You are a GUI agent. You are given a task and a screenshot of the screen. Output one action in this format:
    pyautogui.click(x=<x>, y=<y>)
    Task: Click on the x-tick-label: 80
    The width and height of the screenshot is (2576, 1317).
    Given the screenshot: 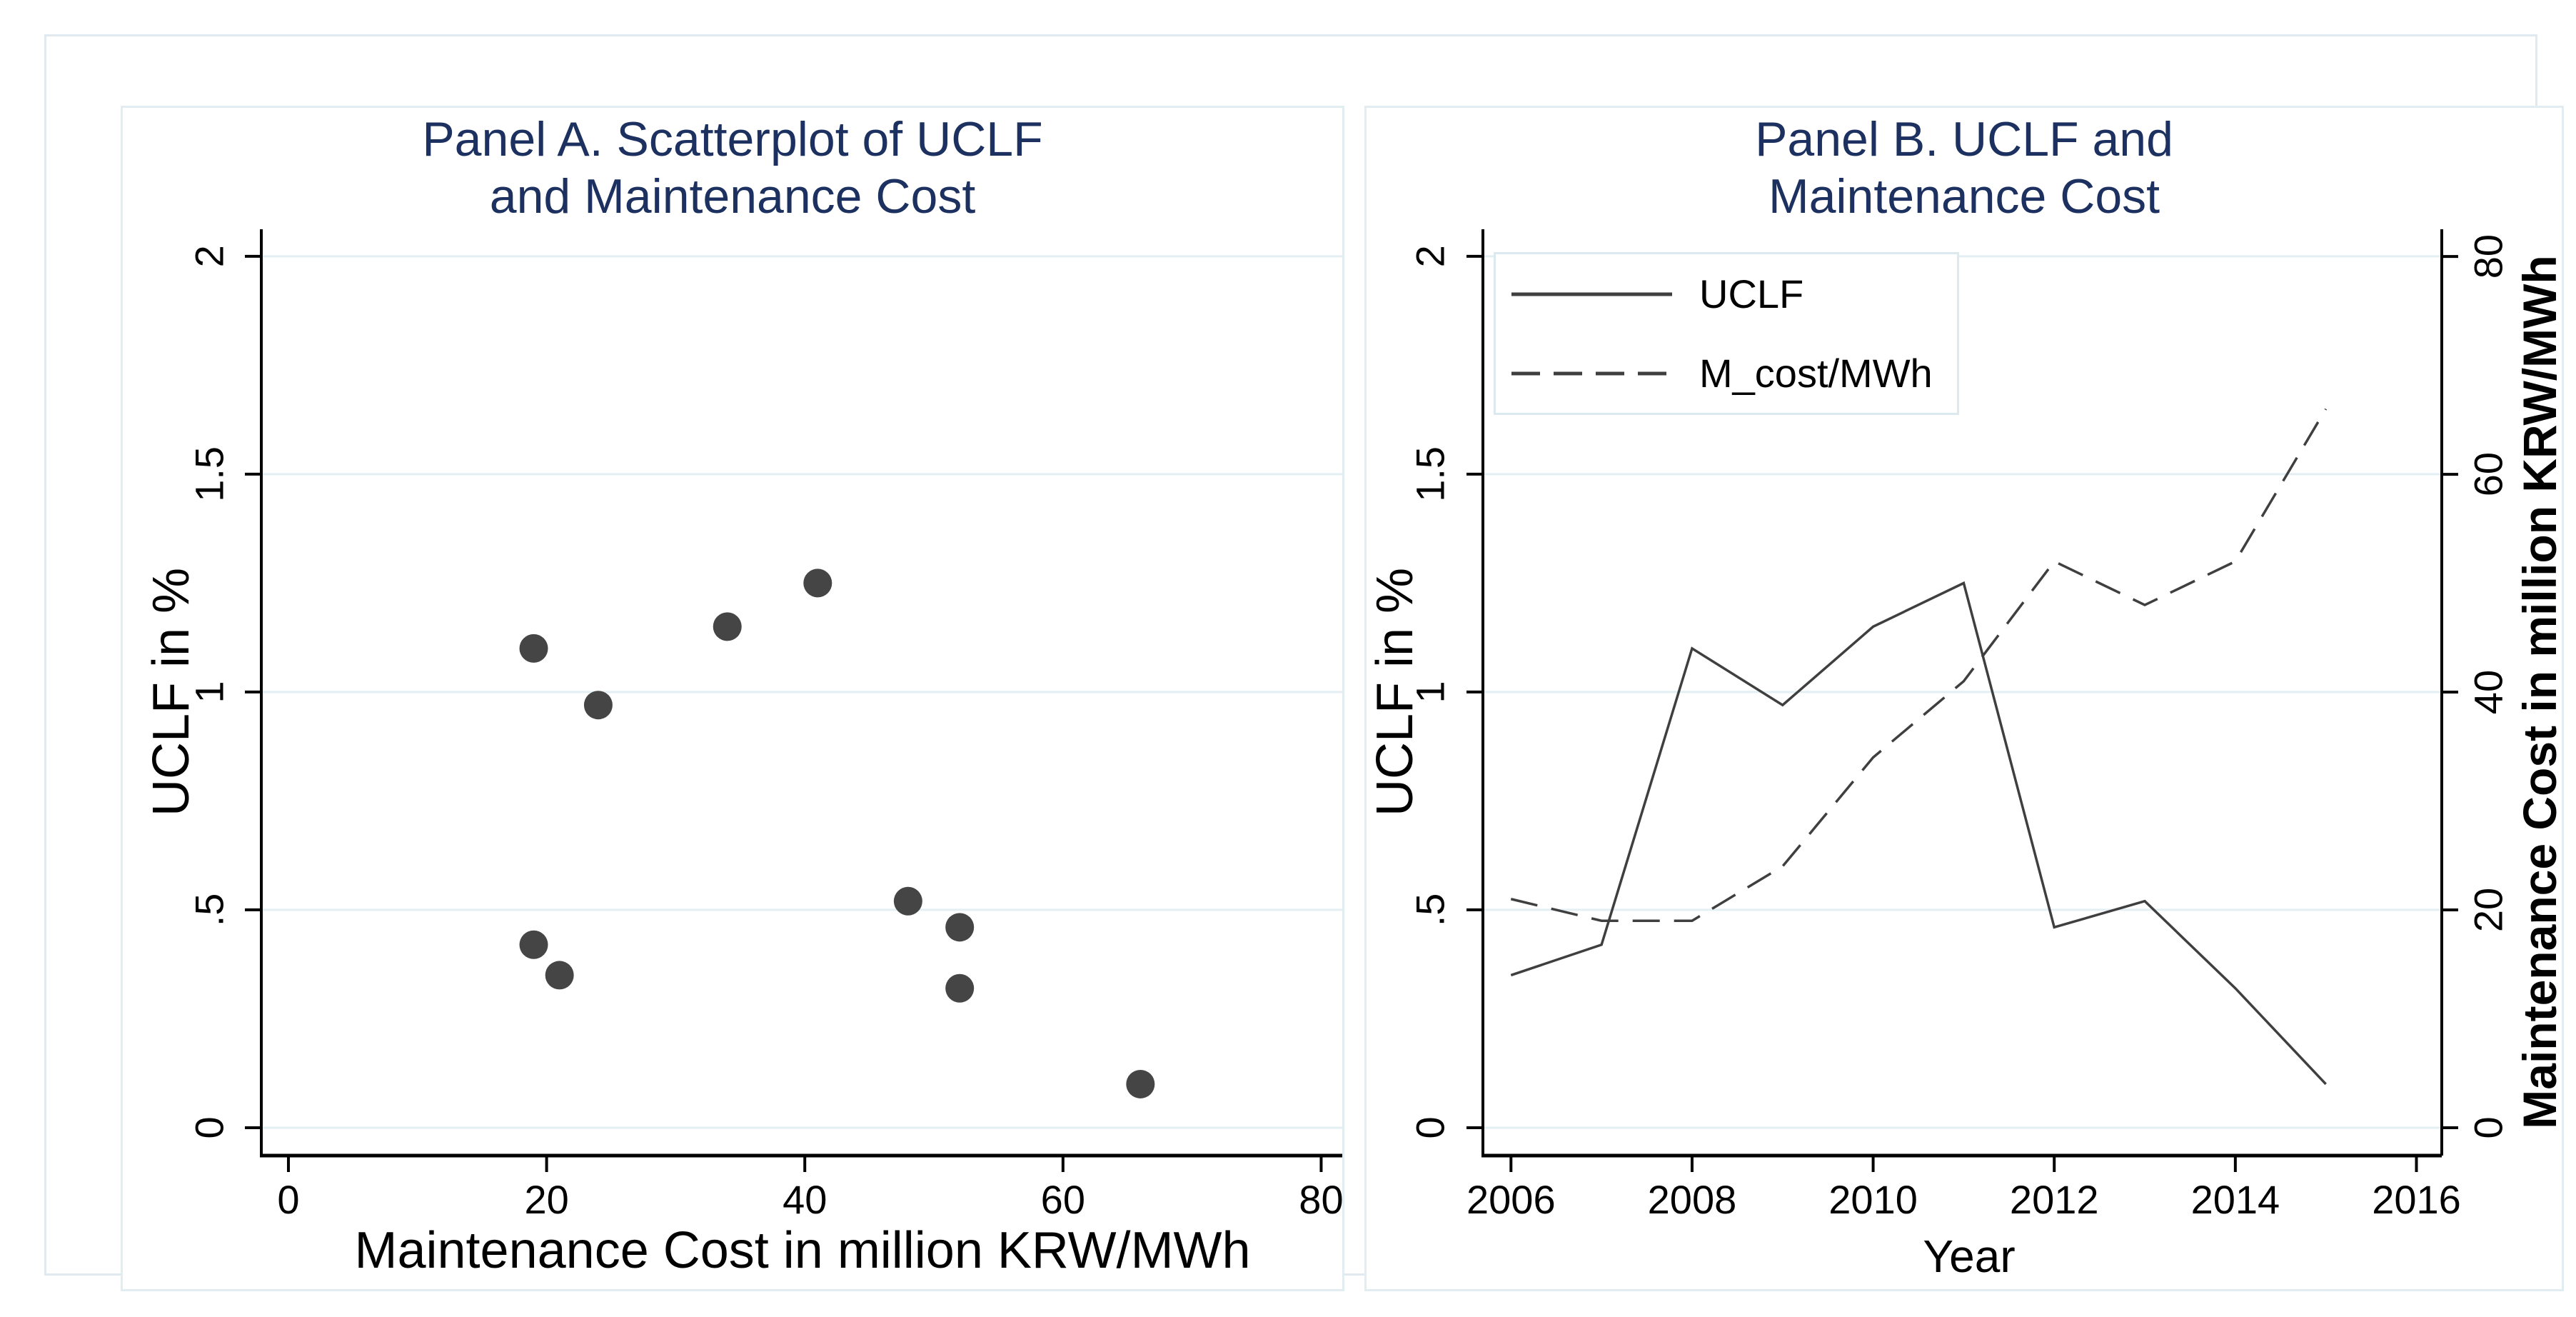 What is the action you would take?
    pyautogui.click(x=1321, y=1199)
    